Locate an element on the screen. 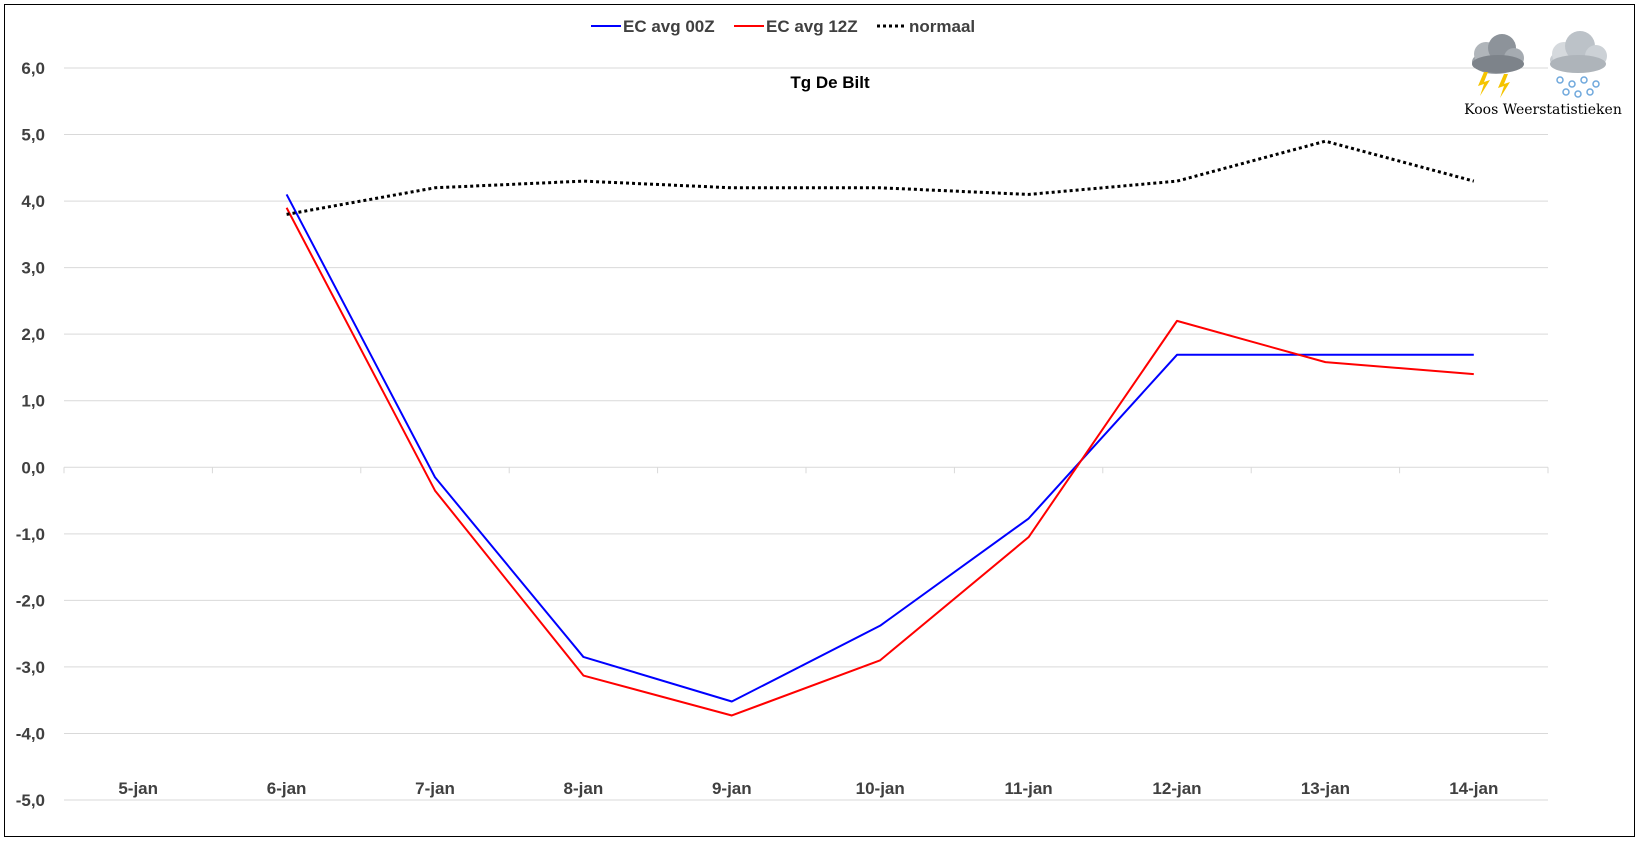 This screenshot has width=1641, height=843. x-tick-label: 7-jan is located at coordinates (435, 788).